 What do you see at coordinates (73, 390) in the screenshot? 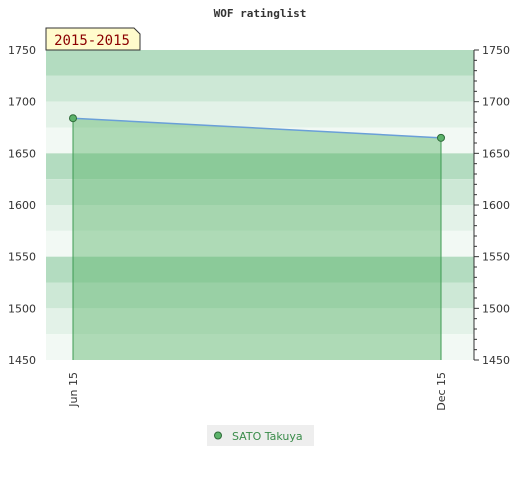
I see `x-tick-label: Jun 15` at bounding box center [73, 390].